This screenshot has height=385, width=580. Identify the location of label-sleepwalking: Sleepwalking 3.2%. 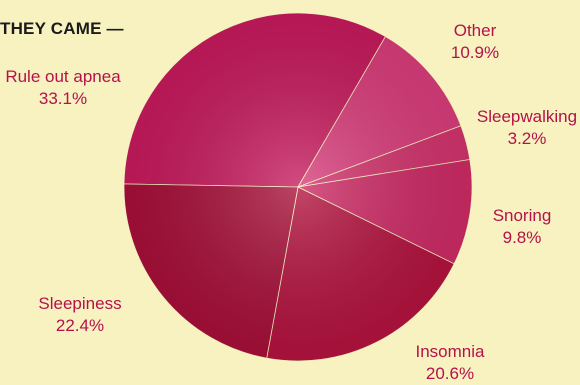
(527, 128).